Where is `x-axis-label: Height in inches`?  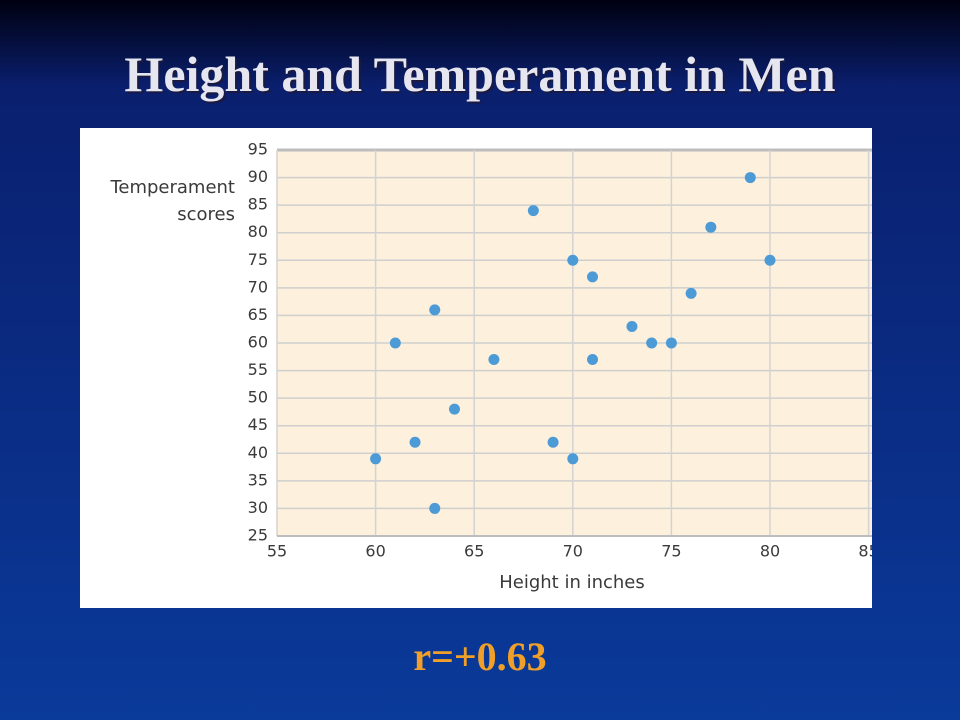 x-axis-label: Height in inches is located at coordinates (572, 582).